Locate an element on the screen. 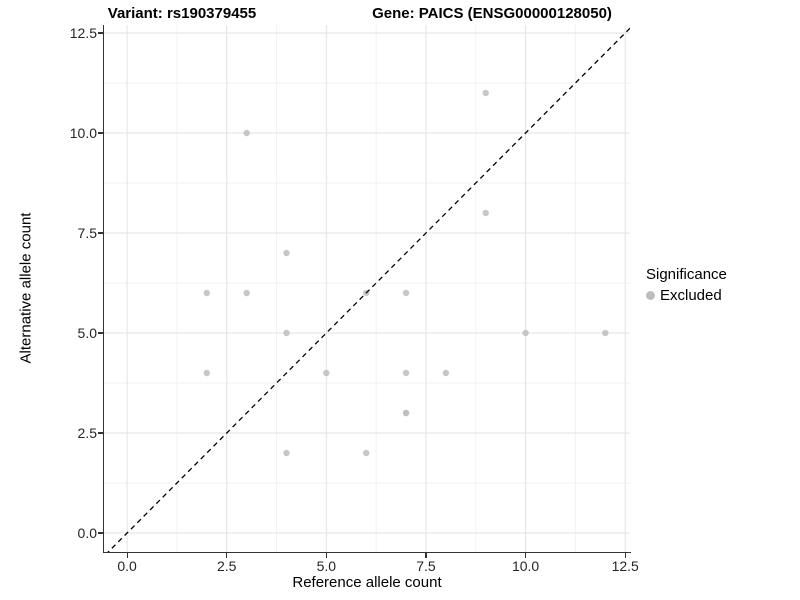 This screenshot has width=800, height=600. x-tick-label: 12.5 is located at coordinates (625, 566).